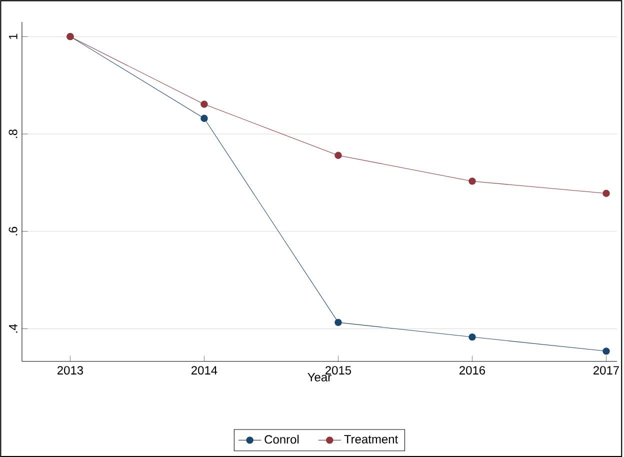 This screenshot has width=624, height=457. Describe the element at coordinates (473, 370) in the screenshot. I see `x-tick-label: 2016` at that location.